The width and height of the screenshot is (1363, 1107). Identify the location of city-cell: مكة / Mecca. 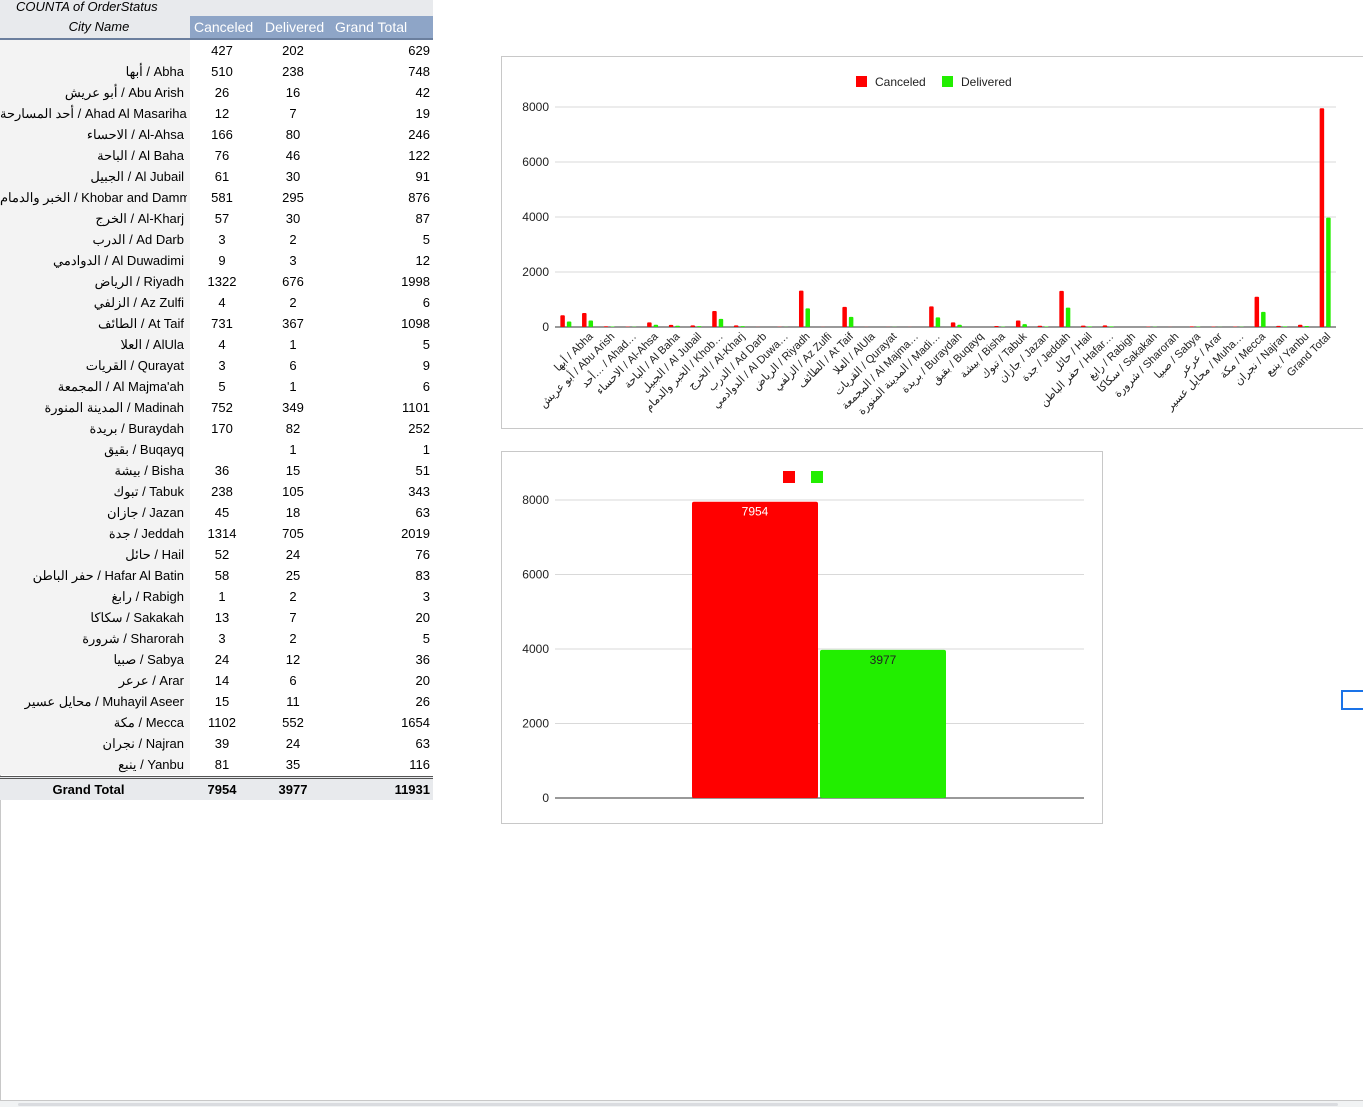
(93, 722).